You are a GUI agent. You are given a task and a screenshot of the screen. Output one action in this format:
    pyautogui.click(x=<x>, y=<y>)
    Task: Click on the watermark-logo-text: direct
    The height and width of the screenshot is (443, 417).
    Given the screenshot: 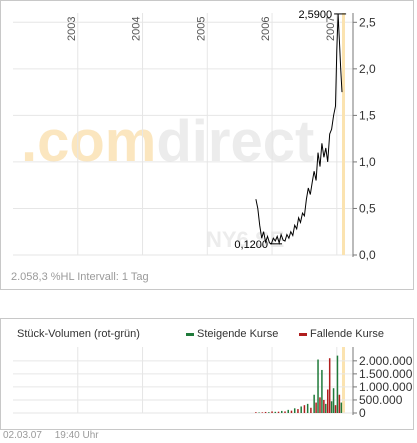 What is the action you would take?
    pyautogui.click(x=235, y=141)
    